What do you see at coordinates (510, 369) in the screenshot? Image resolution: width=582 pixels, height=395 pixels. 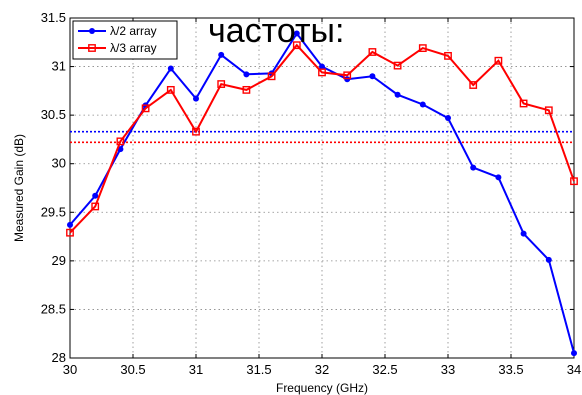 I see `x-tick-label: 33.5` at bounding box center [510, 369].